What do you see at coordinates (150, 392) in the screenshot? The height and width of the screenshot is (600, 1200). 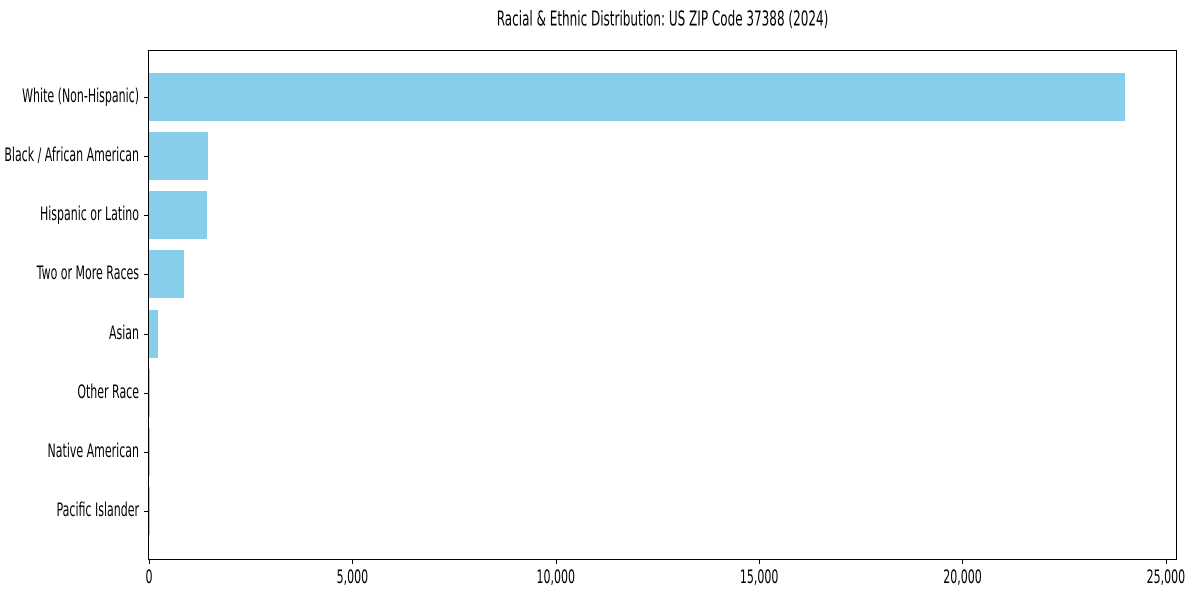 I see `bar-other-race` at bounding box center [150, 392].